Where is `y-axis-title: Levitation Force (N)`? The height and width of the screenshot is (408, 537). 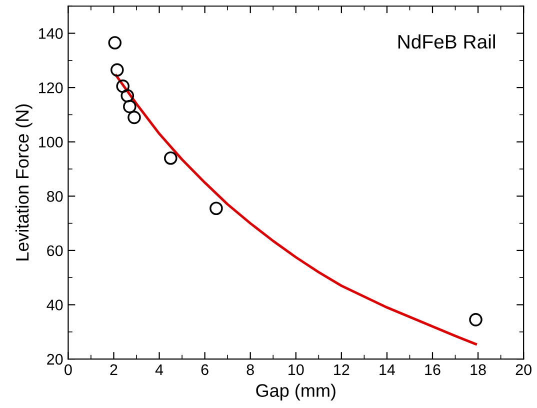 y-axis-title: Levitation Force (N) is located at coordinates (23, 182).